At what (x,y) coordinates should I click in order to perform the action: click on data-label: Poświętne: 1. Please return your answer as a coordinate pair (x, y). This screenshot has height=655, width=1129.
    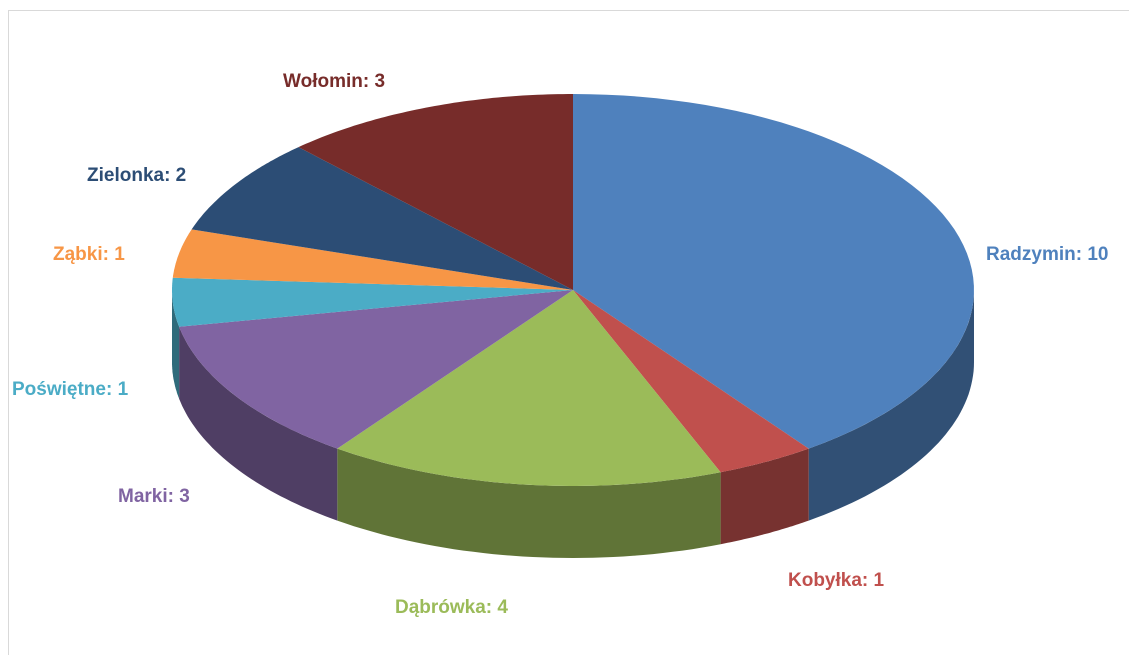
    Looking at the image, I should click on (70, 389).